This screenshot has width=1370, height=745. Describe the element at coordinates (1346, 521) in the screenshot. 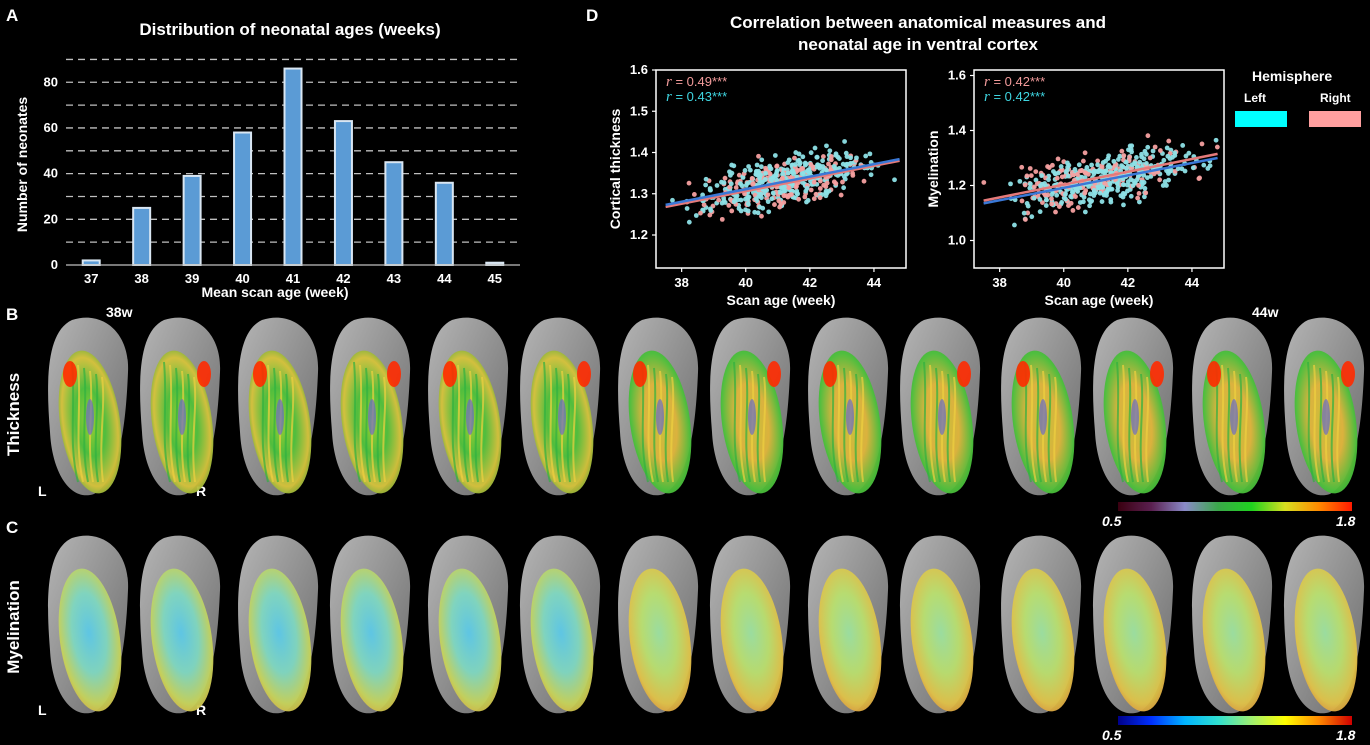

I see `thickness-colorbar-max: 1.8` at that location.